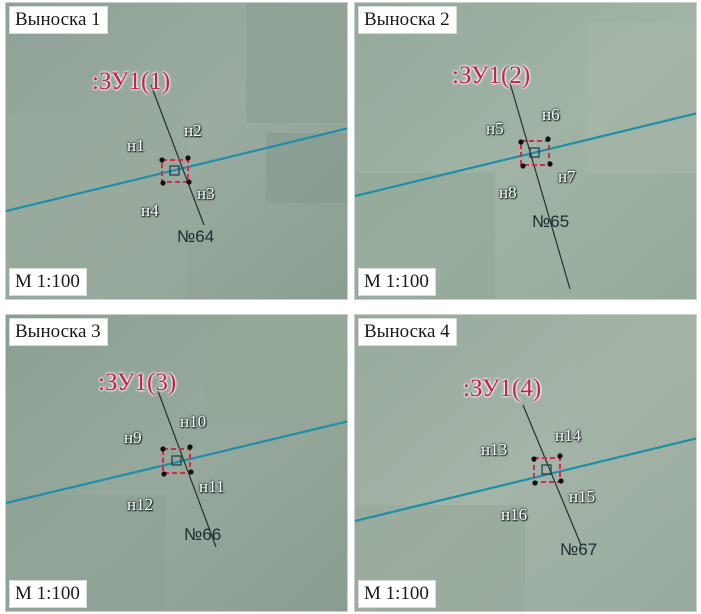 The image size is (701, 614). What do you see at coordinates (567, 176) in the screenshot?
I see `point-label: н7` at bounding box center [567, 176].